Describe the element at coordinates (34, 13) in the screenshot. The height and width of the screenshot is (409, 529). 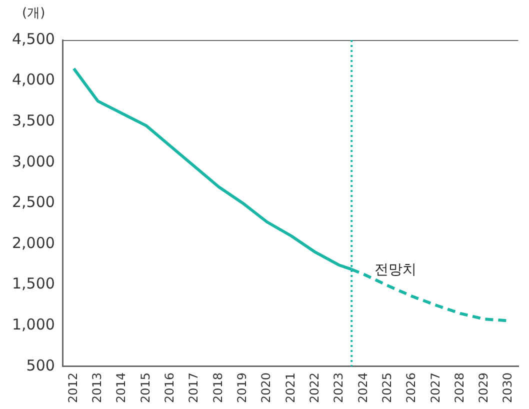
I see `y-axis-title: (개)` at that location.